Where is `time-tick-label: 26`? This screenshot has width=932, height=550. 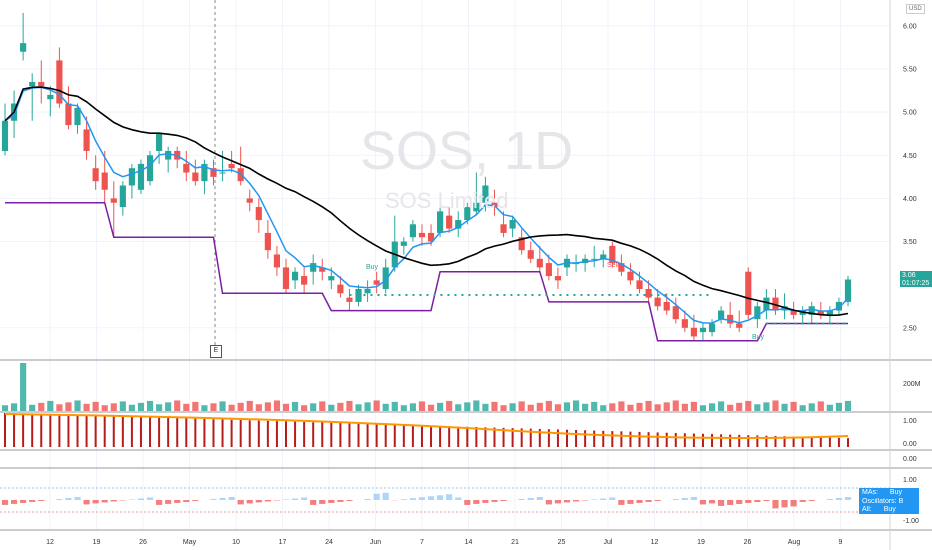 time-tick-label: 26 is located at coordinates (143, 542).